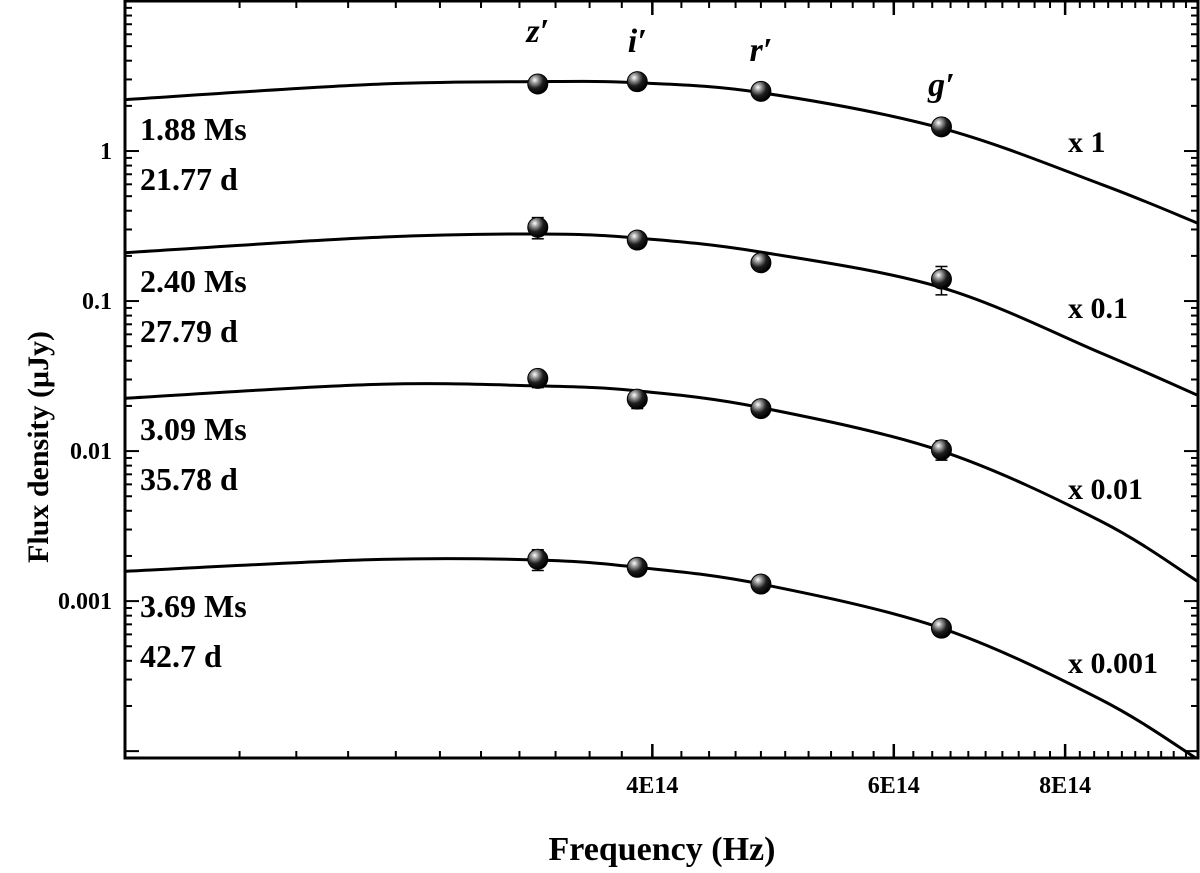 Image resolution: width=1200 pixels, height=873 pixels. I want to click on filter-label: g′, so click(941, 85).